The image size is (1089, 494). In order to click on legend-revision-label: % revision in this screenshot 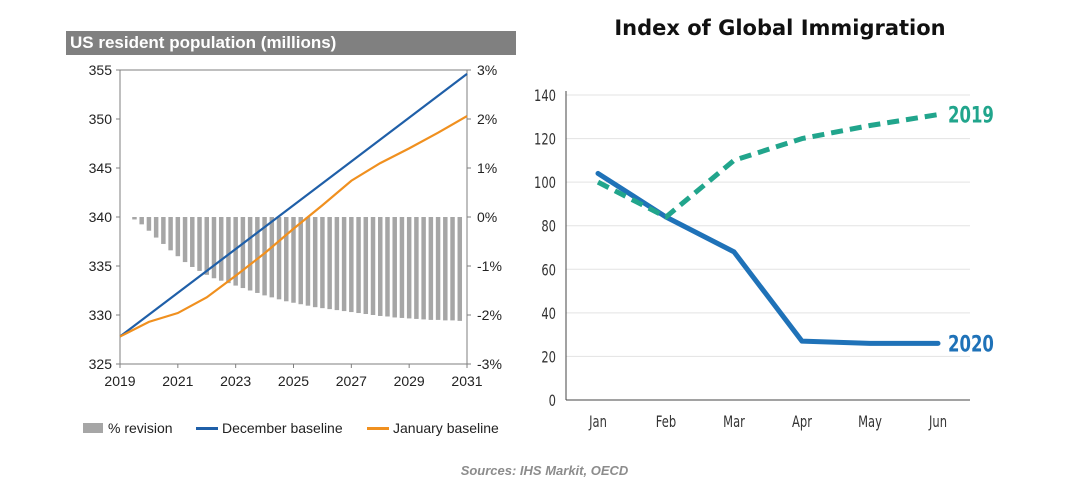, I will do `click(140, 428)`.